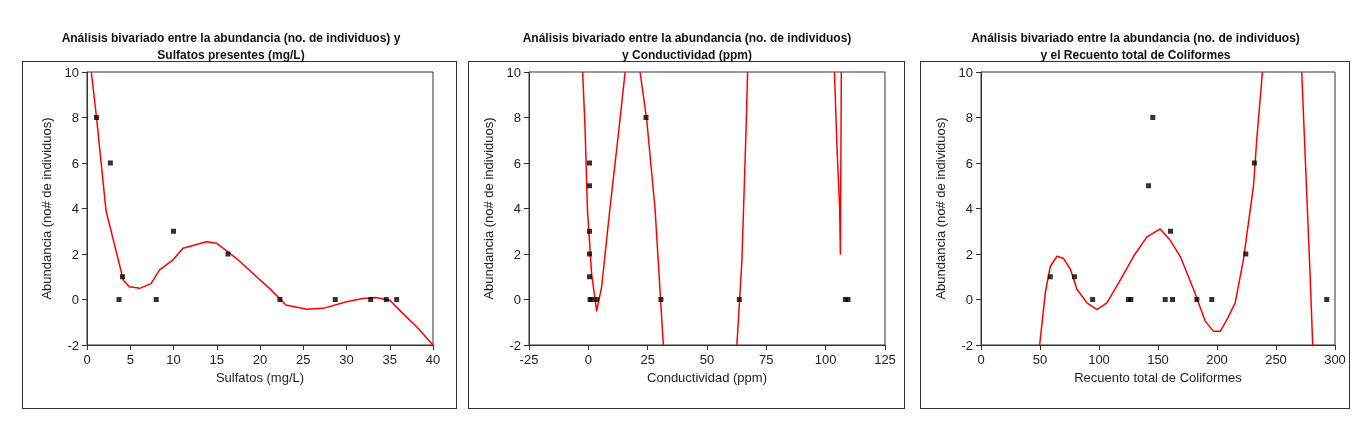  Describe the element at coordinates (1135, 46) in the screenshot. I see `chart-title: Análisis bivariado entre la abundancia (no. de individuos) y el Recuento total de Coliformes` at that location.